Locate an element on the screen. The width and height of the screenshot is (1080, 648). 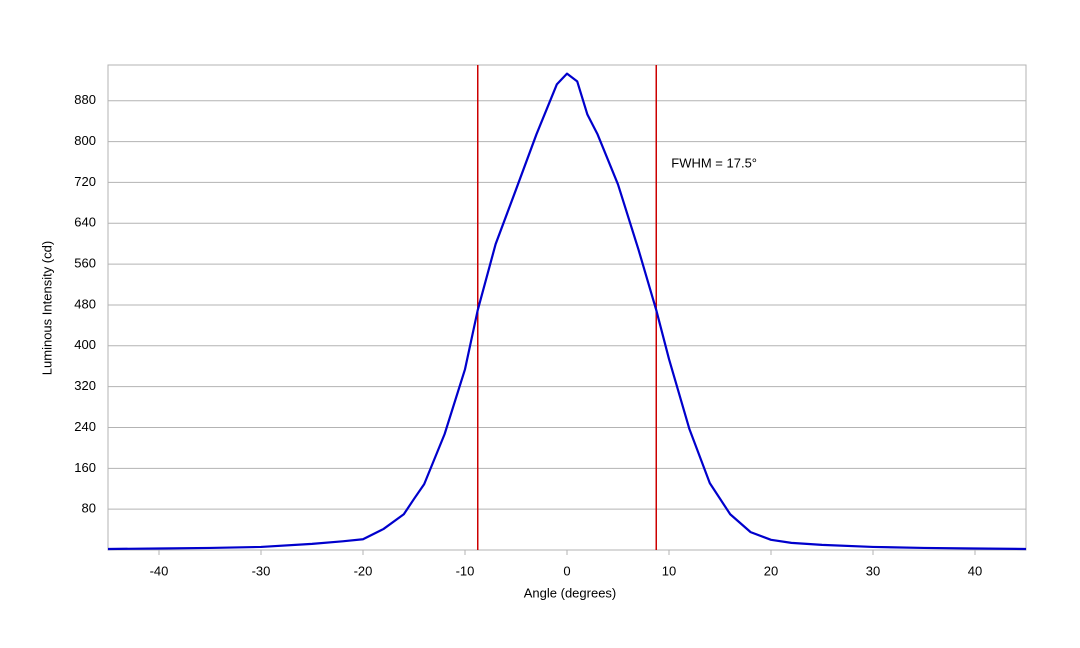
y-axis-label: Luminous Intensity (cd) is located at coordinates (46, 308).